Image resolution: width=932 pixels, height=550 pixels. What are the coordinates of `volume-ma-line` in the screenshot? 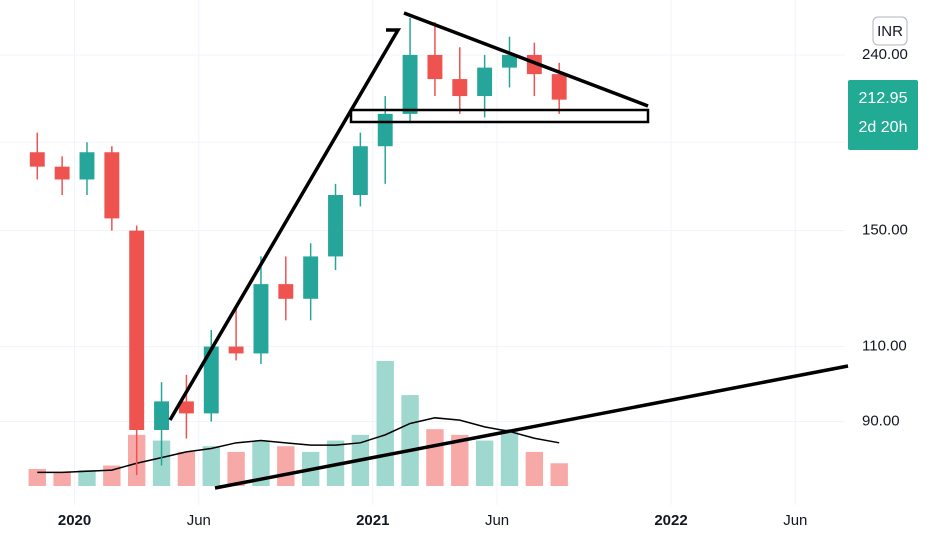 It's located at (298, 445).